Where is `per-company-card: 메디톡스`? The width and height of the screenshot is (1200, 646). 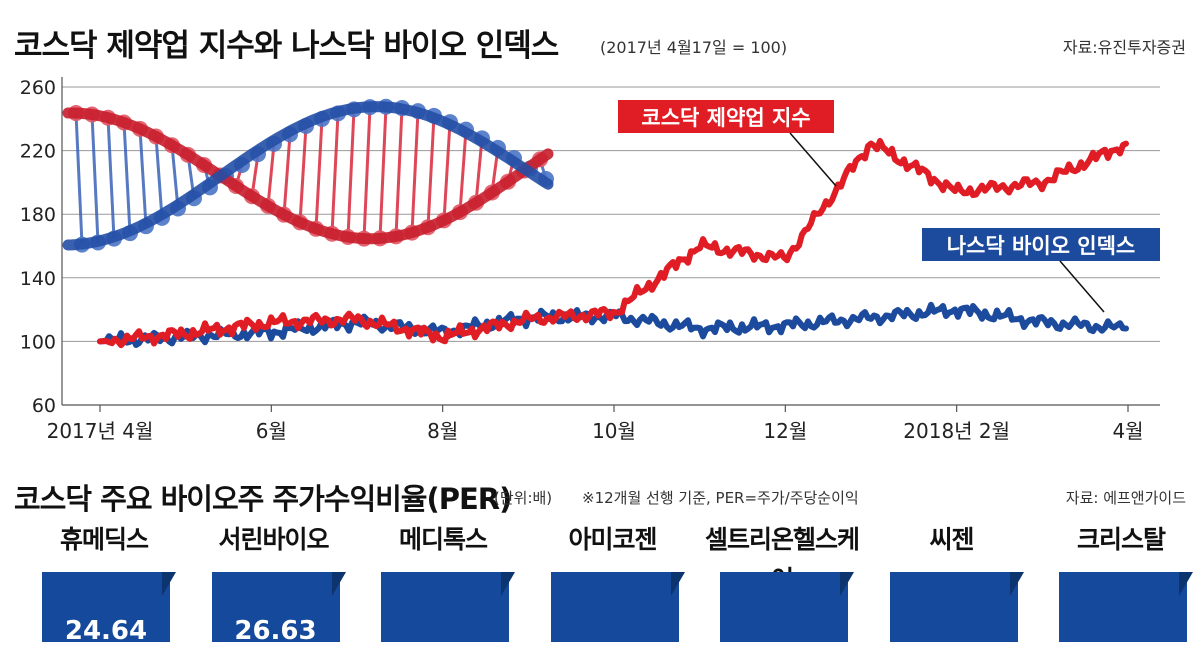
per-company-card: 메디톡스 is located at coordinates (443, 581).